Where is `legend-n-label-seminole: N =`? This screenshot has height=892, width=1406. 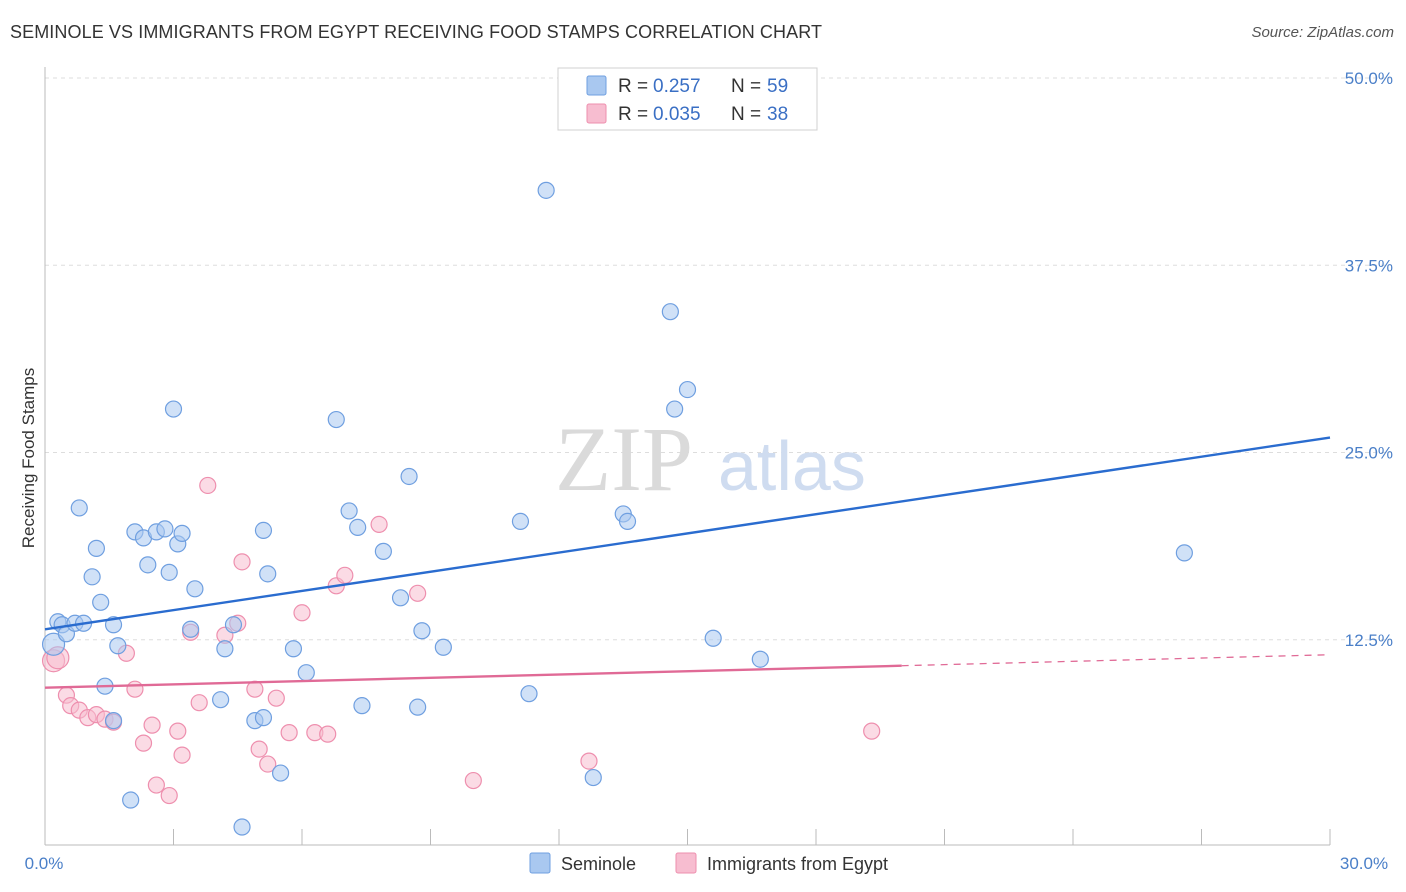 legend-n-label-seminole: N = is located at coordinates (746, 86).